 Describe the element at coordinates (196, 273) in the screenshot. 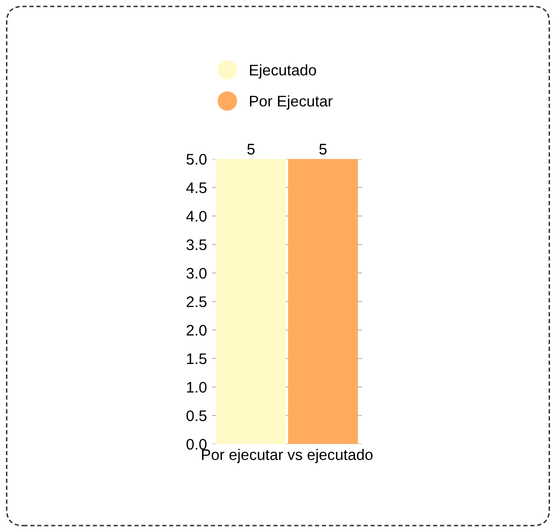

I see `y-tick-label: 3.0` at that location.